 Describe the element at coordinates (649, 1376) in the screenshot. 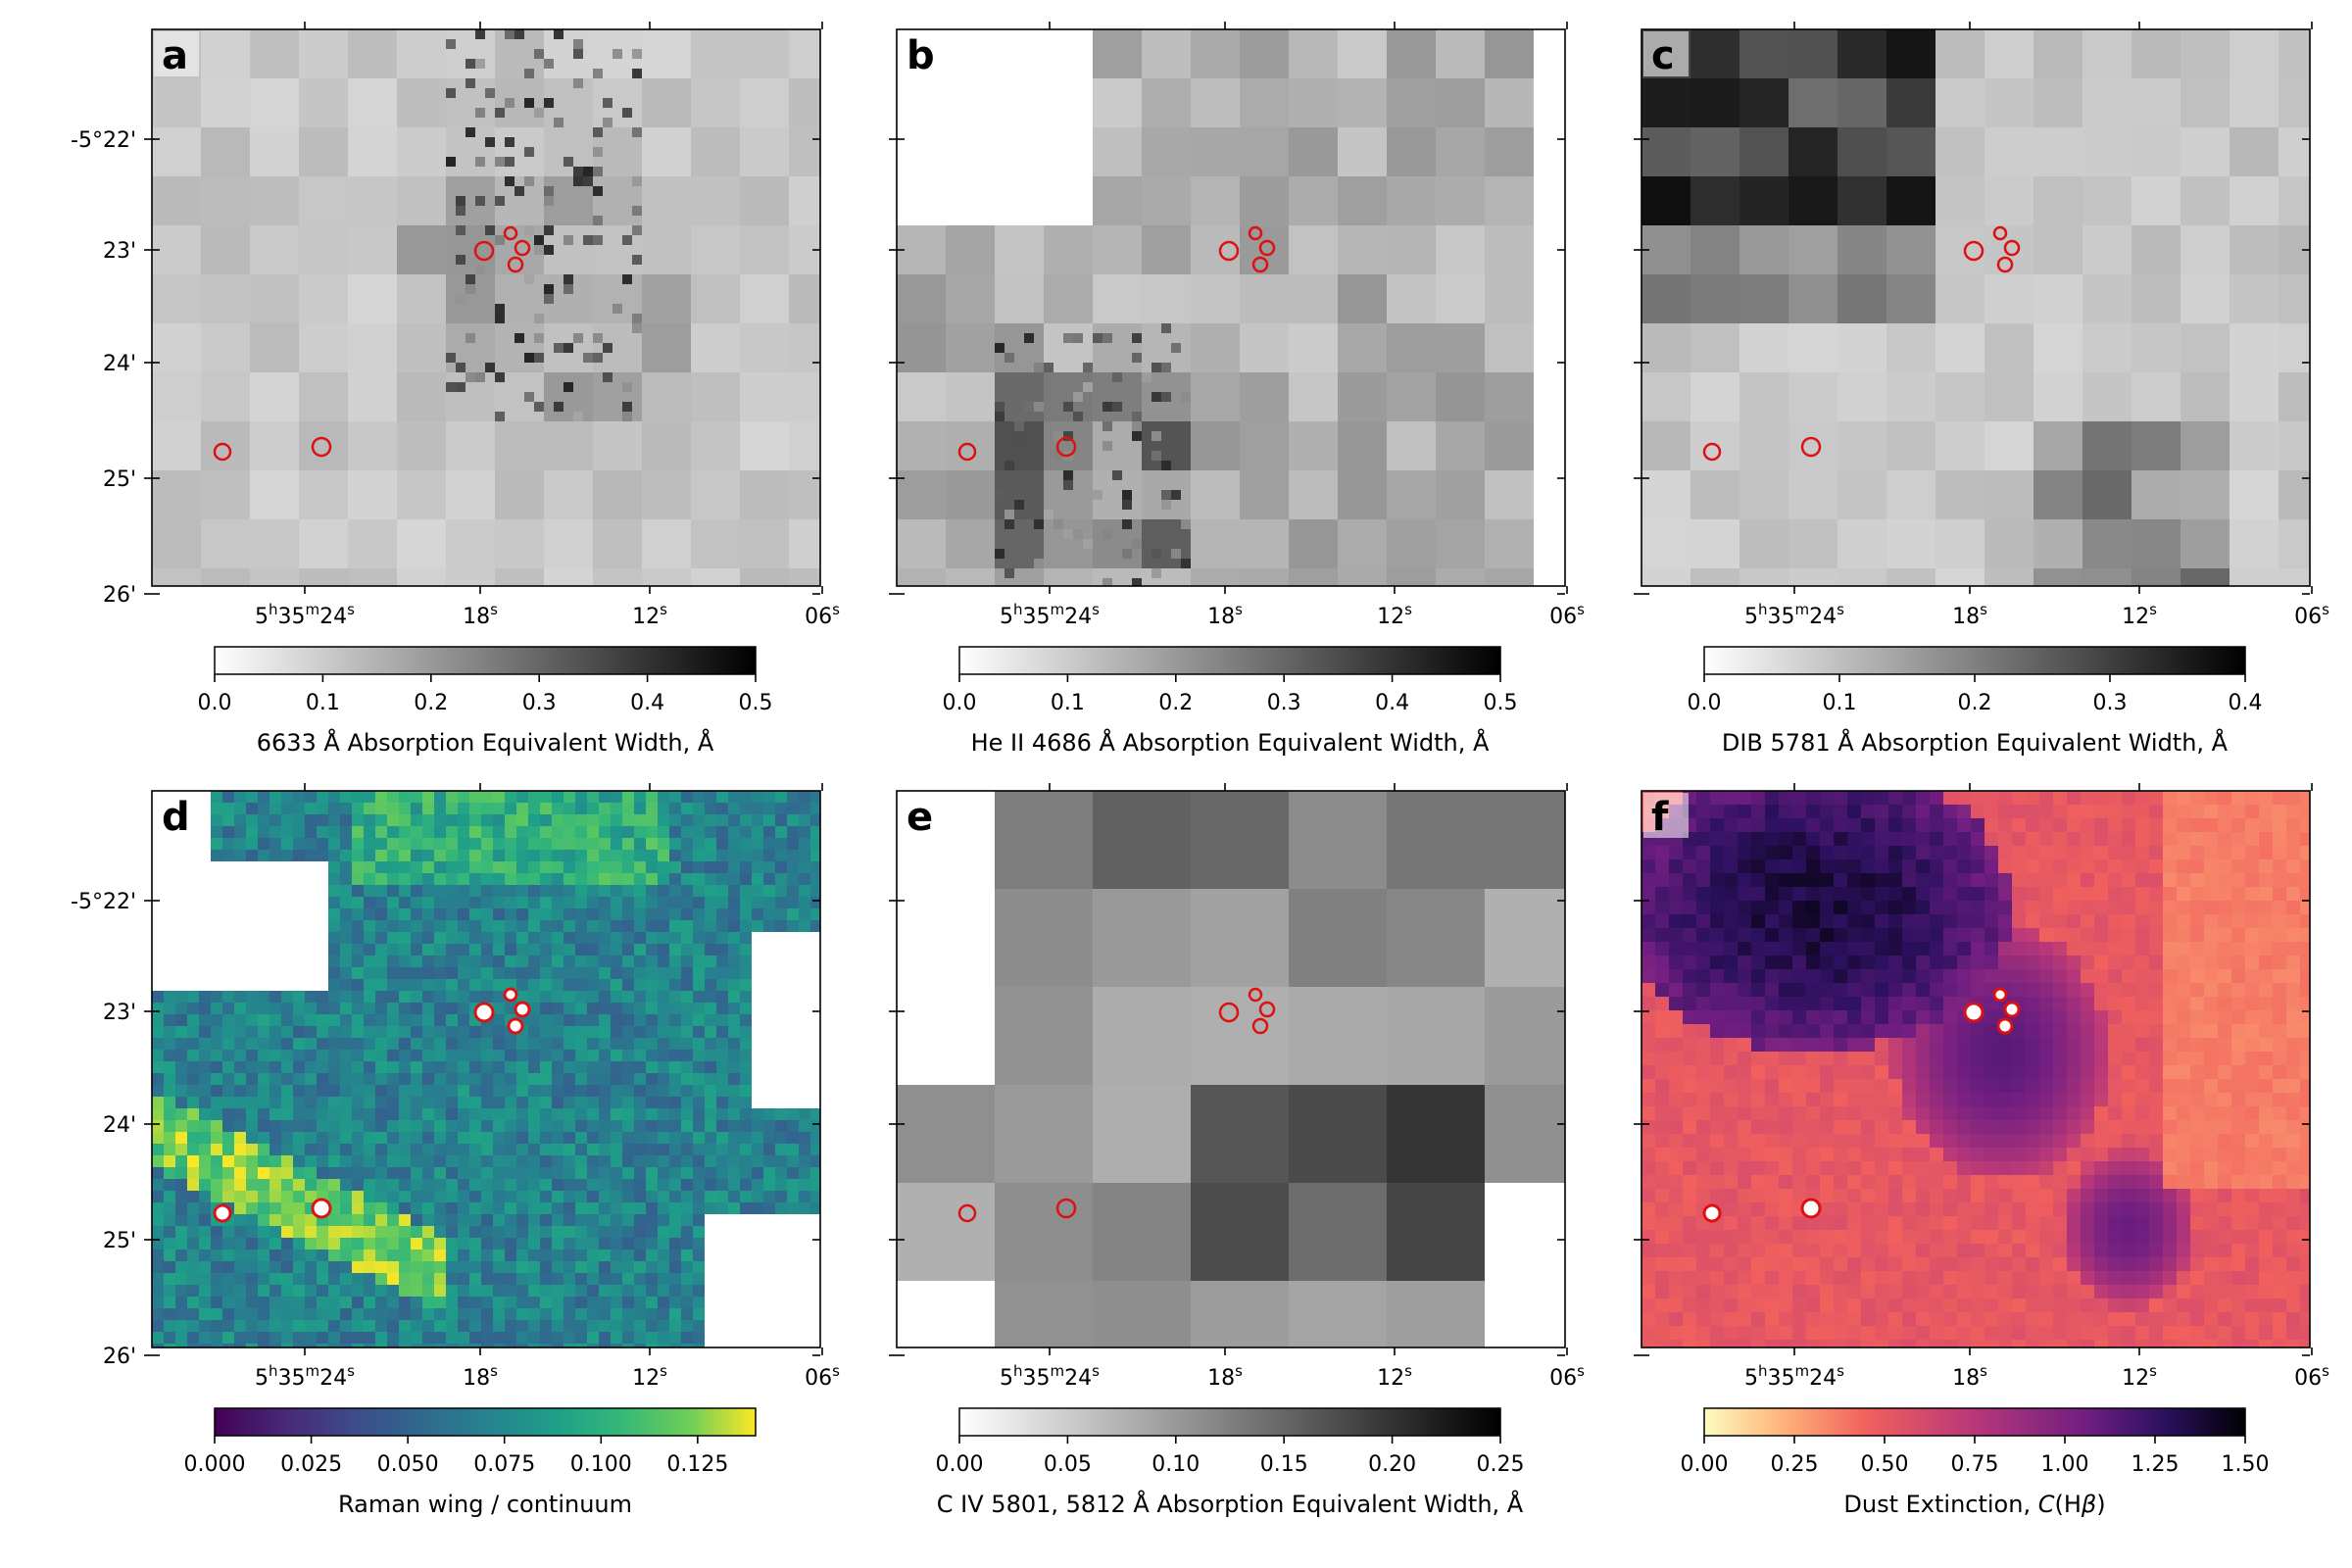

I see `x-tick-label: 12s` at that location.